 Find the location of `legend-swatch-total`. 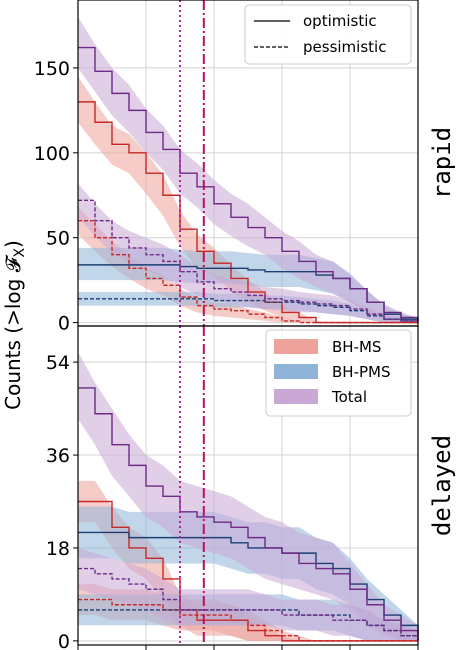

legend-swatch-total is located at coordinates (296, 396).